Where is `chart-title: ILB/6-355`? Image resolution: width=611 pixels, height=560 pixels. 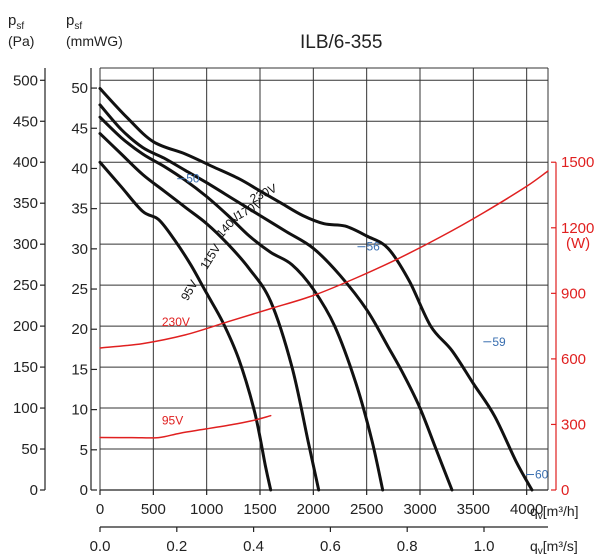 chart-title: ILB/6-355 is located at coordinates (341, 42).